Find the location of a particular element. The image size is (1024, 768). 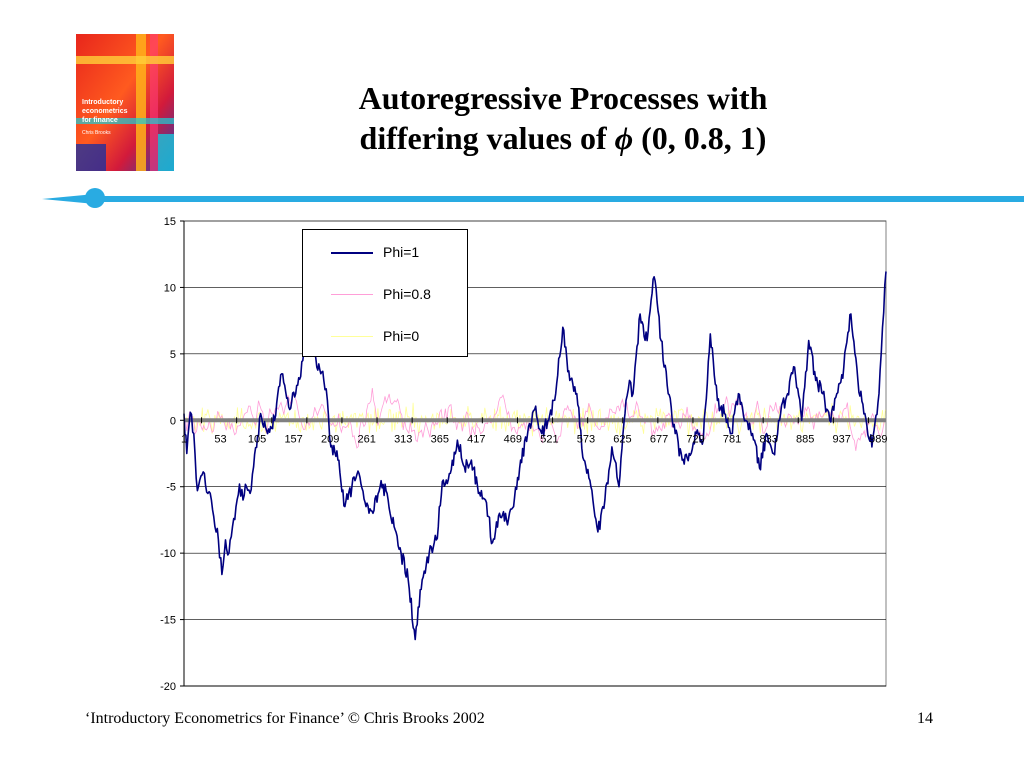

book-title-line1: Introductory is located at coordinates (102, 102).